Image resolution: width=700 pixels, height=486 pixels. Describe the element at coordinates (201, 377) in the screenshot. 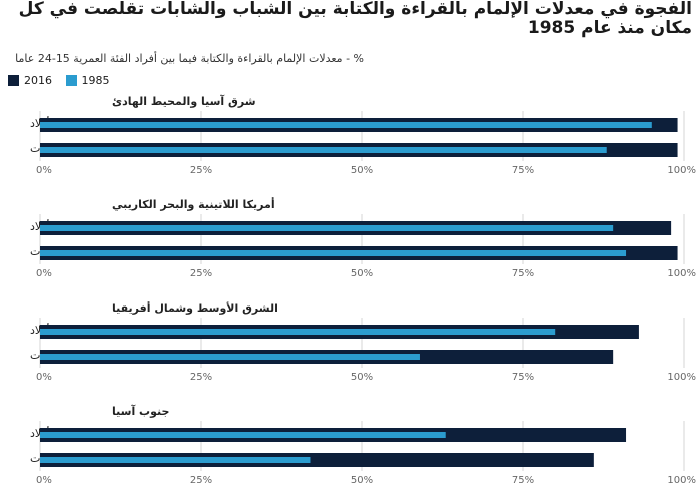

I see `tick-label-2-1: 25%` at that location.